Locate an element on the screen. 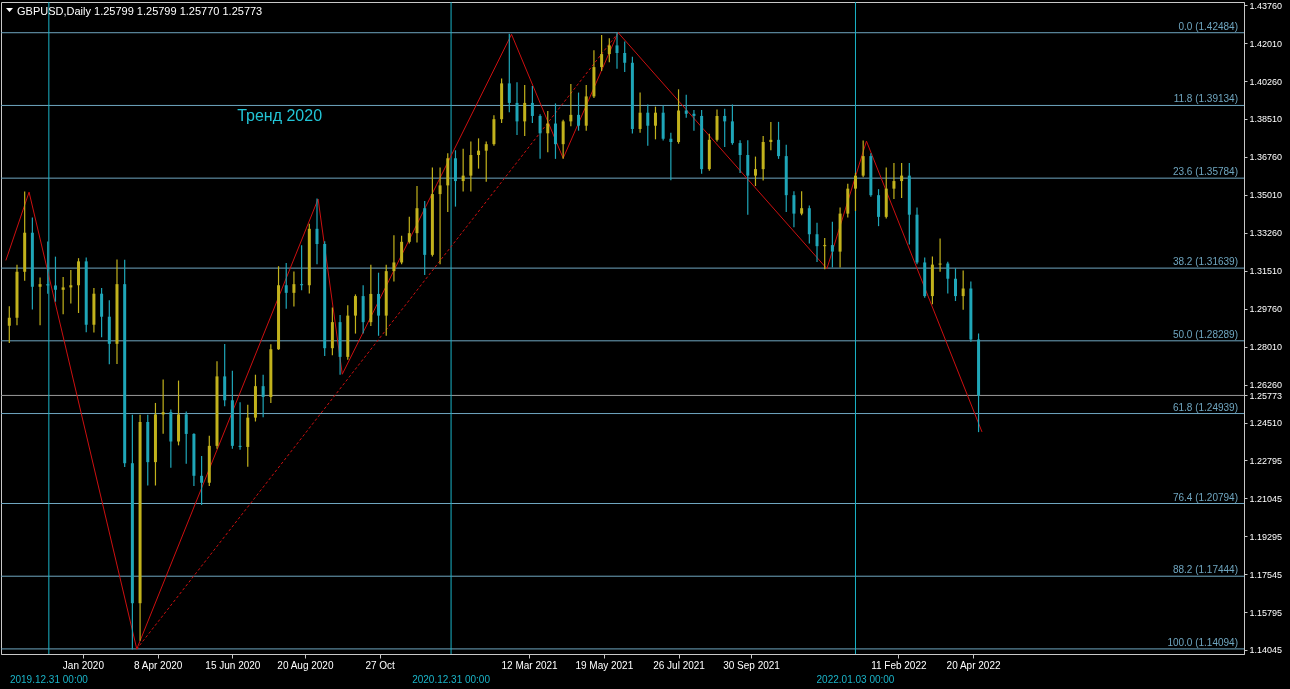  x-tick-label: 8 Apr 2020 is located at coordinates (158, 665).